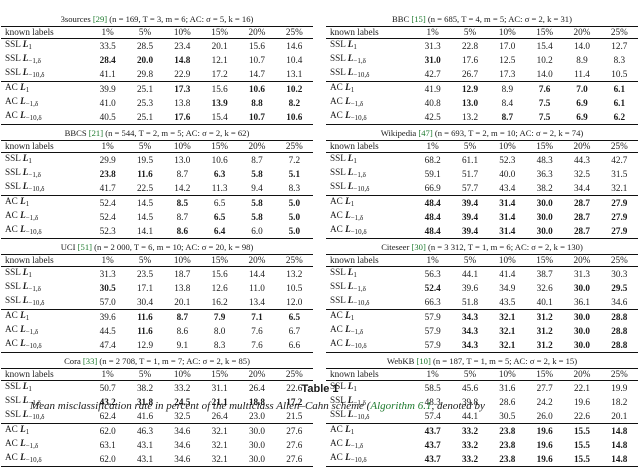  Describe the element at coordinates (84, 247) in the screenshot. I see `citation-link: [51]` at that location.